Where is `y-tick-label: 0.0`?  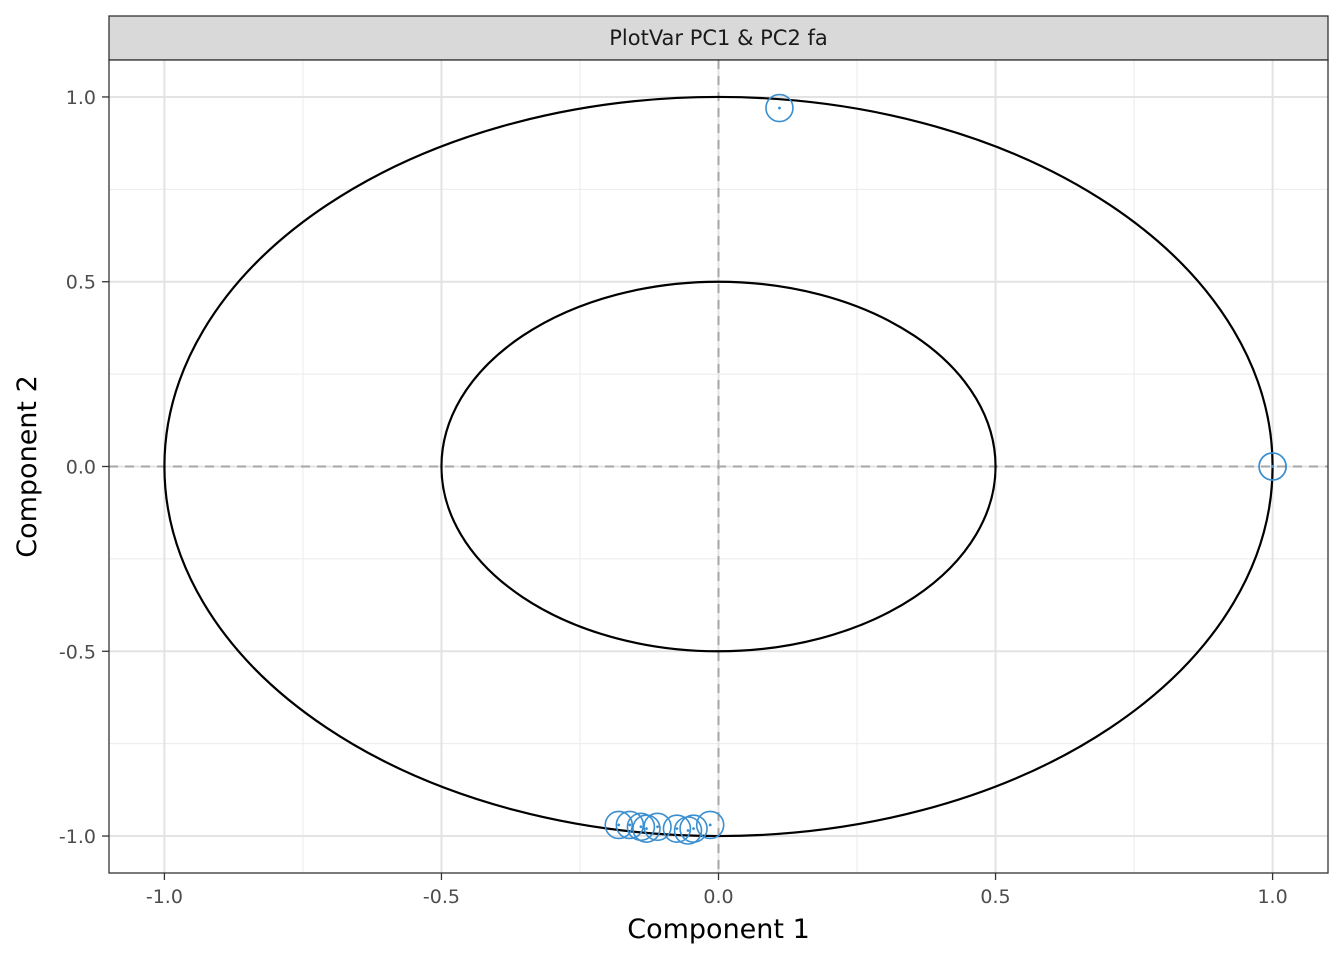
y-tick-label: 0.0 is located at coordinates (81, 468).